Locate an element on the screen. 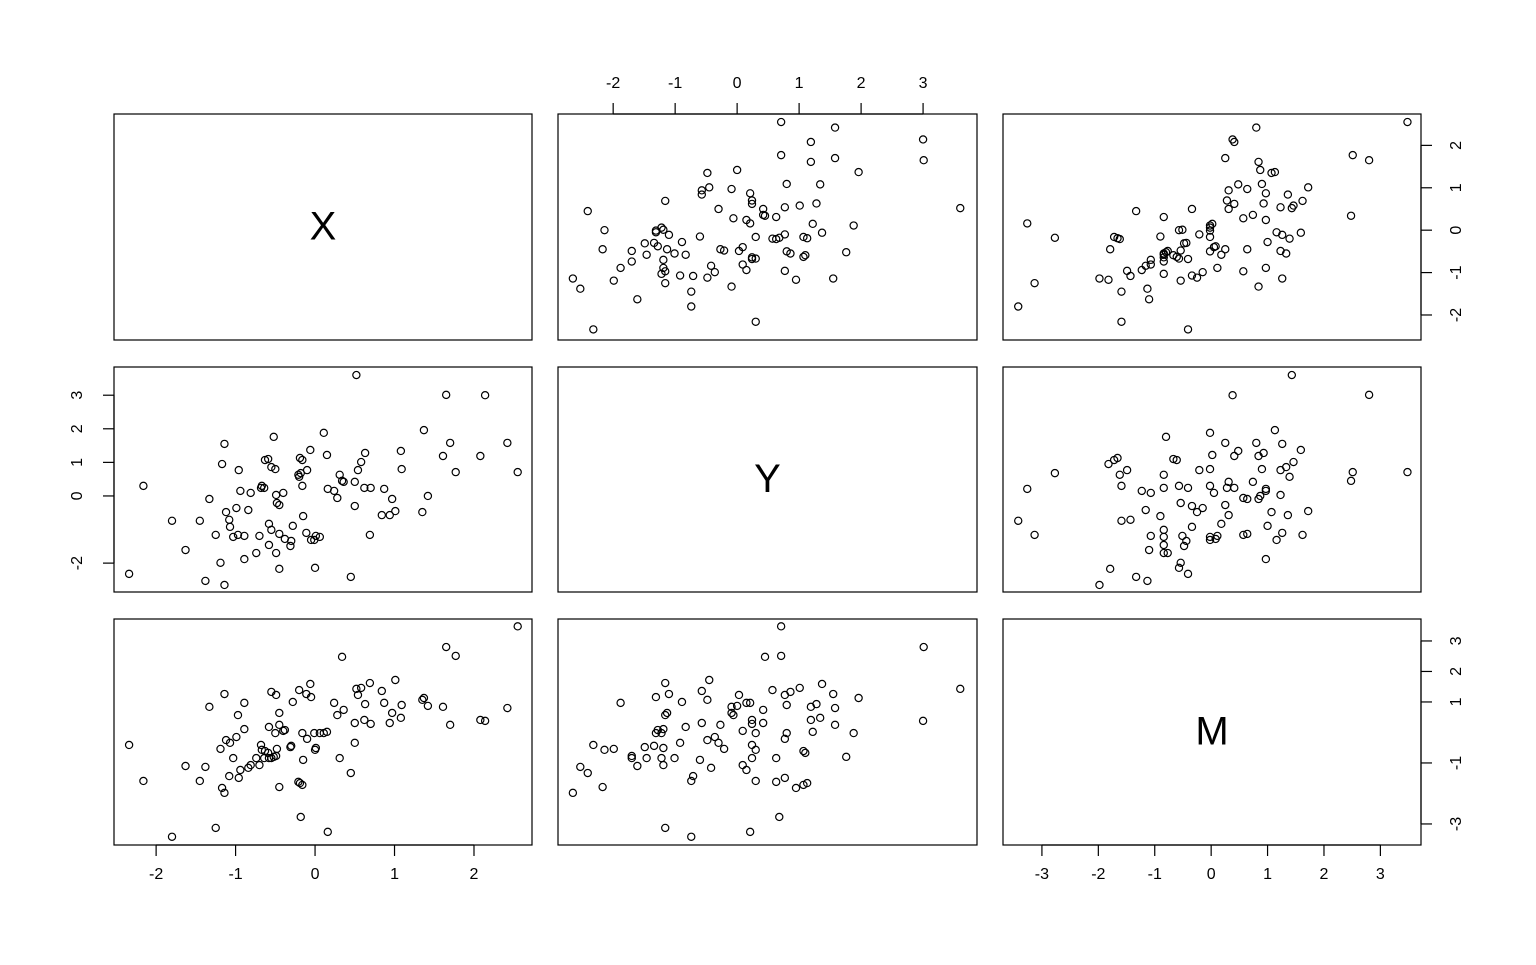 The image size is (1536, 965). y-tick-label: 1 is located at coordinates (77, 462).